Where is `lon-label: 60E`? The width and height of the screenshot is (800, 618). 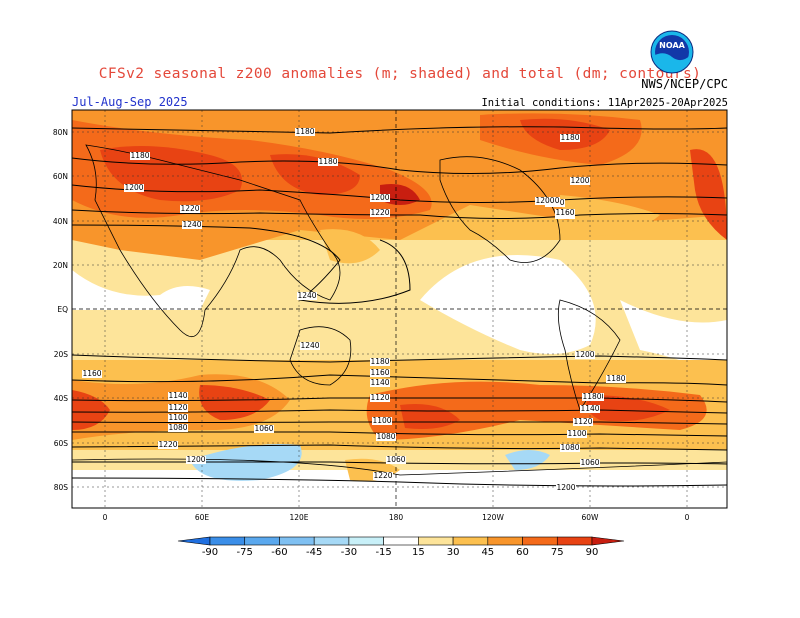 lon-label: 60E is located at coordinates (202, 517).